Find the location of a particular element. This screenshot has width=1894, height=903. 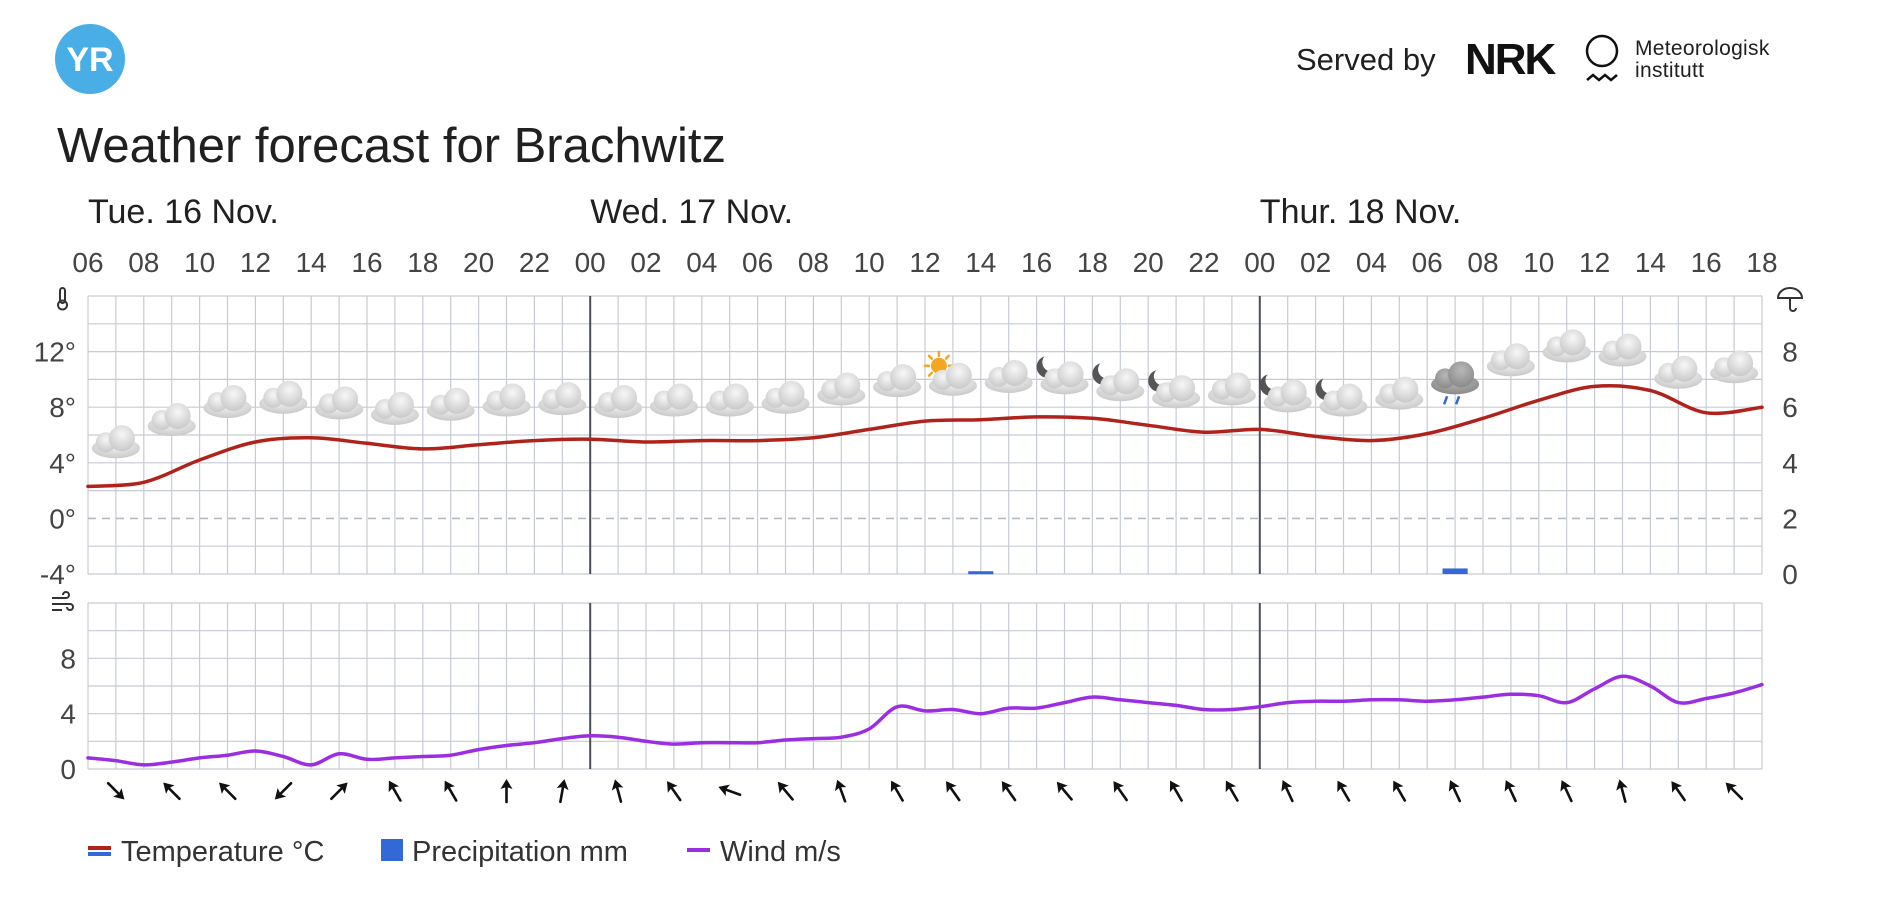

yr-logo-text: YR is located at coordinates (89, 60).